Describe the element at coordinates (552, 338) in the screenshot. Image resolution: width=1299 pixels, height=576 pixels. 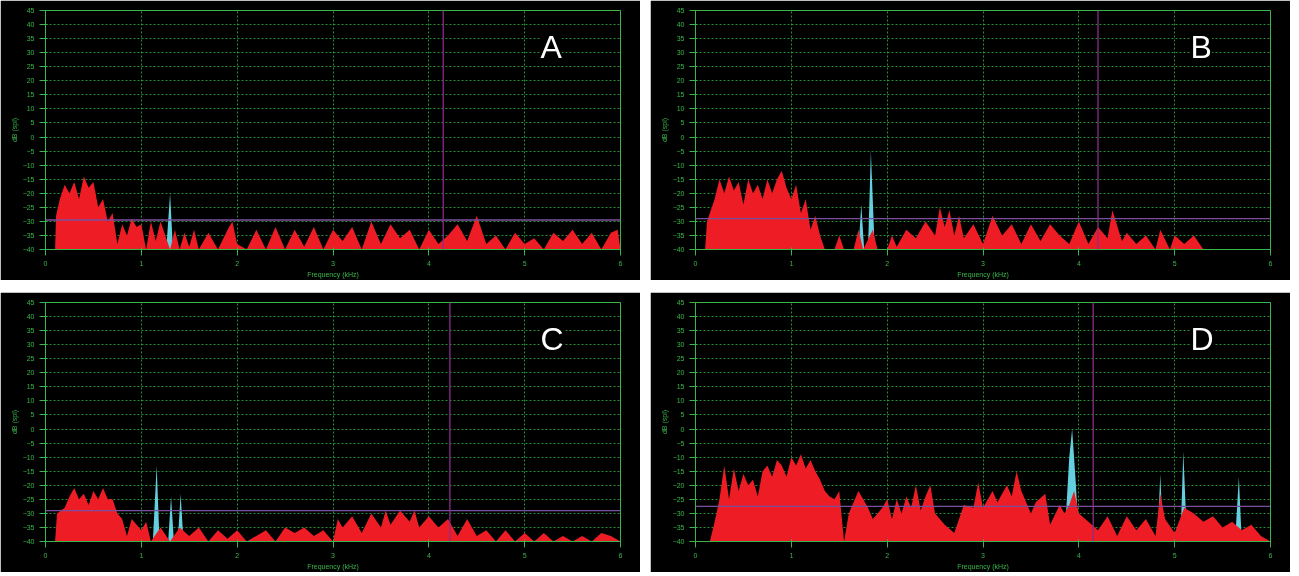
I see `annotation: C` at that location.